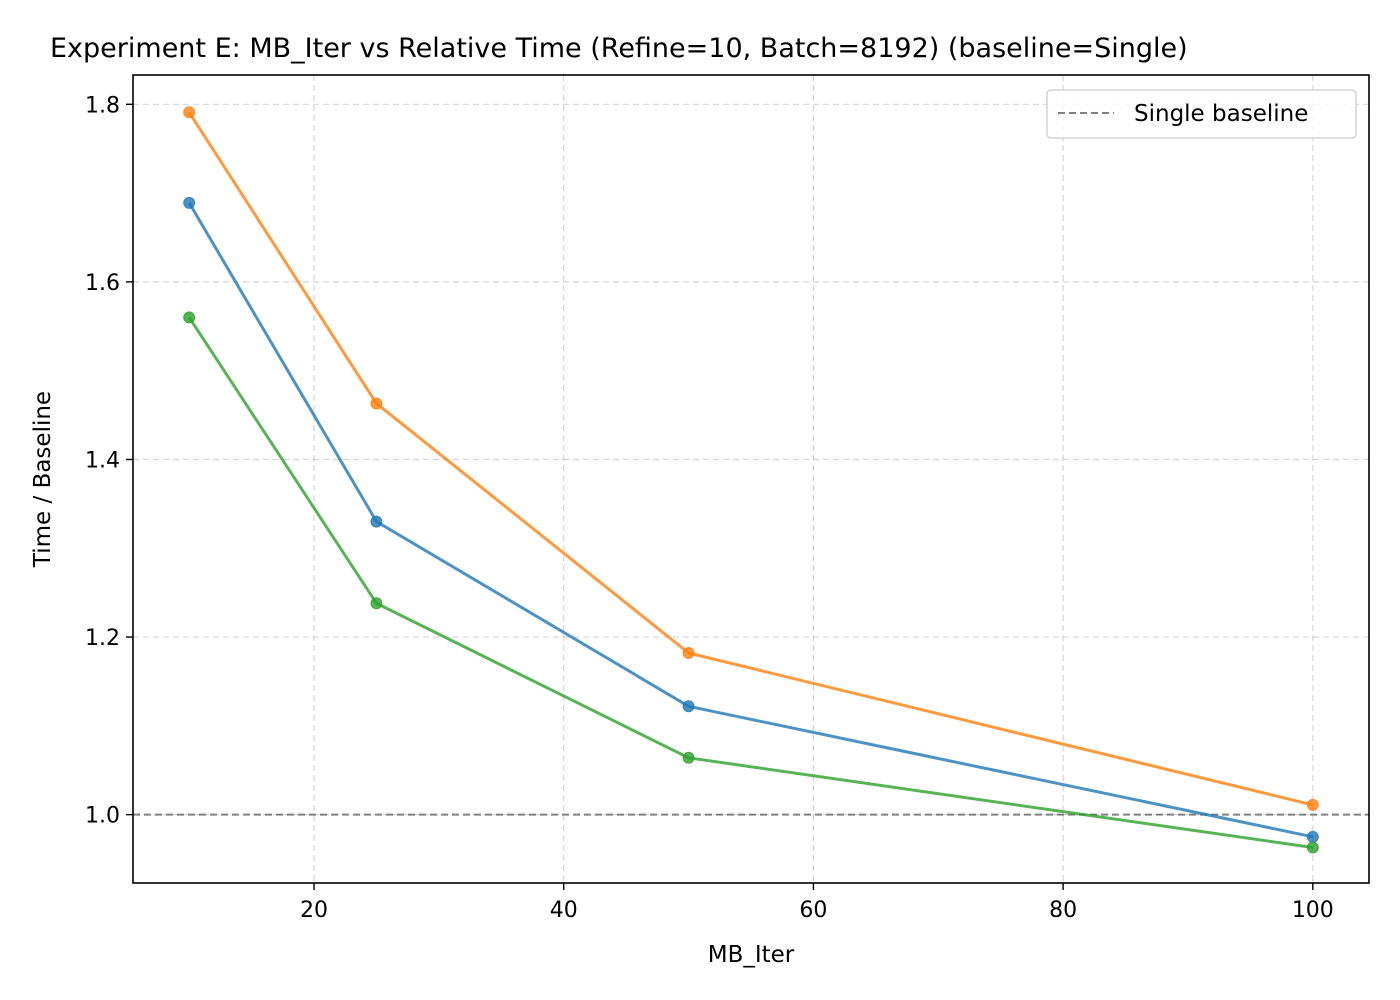 The height and width of the screenshot is (1000, 1400). What do you see at coordinates (102, 105) in the screenshot?
I see `y-tick-label: 1.8` at bounding box center [102, 105].